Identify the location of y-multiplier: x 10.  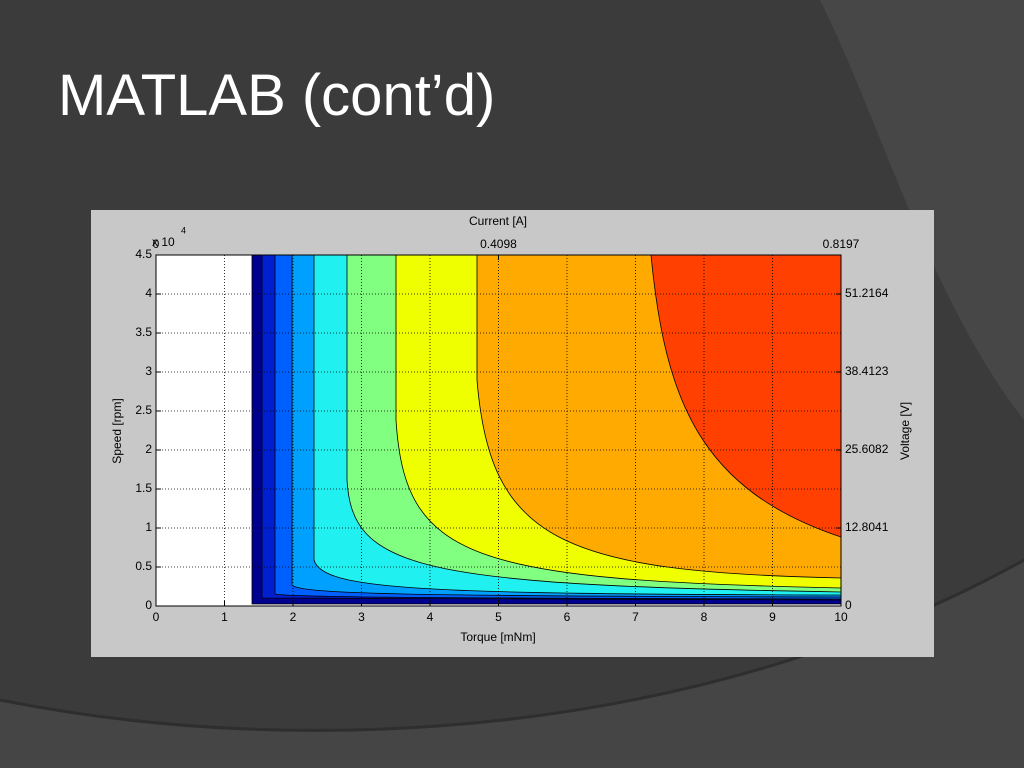
(163, 242).